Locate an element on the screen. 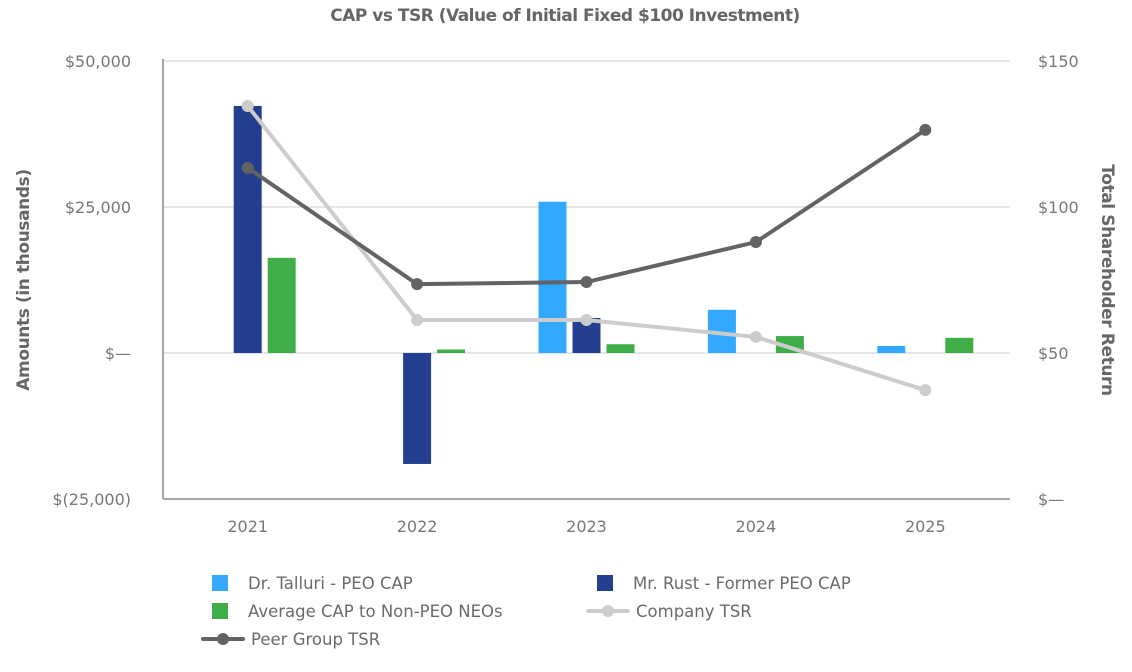 Image resolution: width=1132 pixels, height=672 pixels. x-axis-ticks: 2021 2022 2023 2024 2025 is located at coordinates (586, 526).